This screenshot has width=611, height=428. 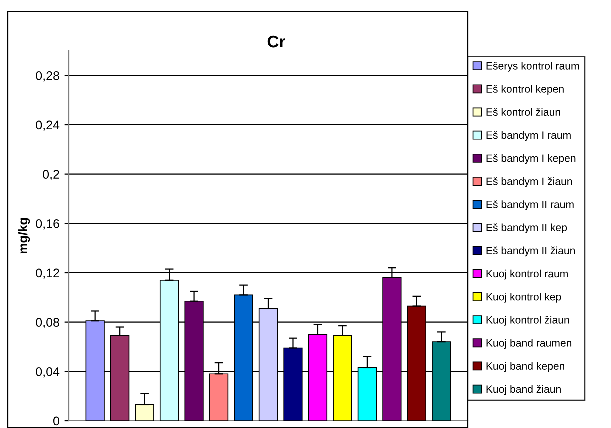 I want to click on legend-label: Kuoj kontrol žiaun, so click(x=528, y=321).